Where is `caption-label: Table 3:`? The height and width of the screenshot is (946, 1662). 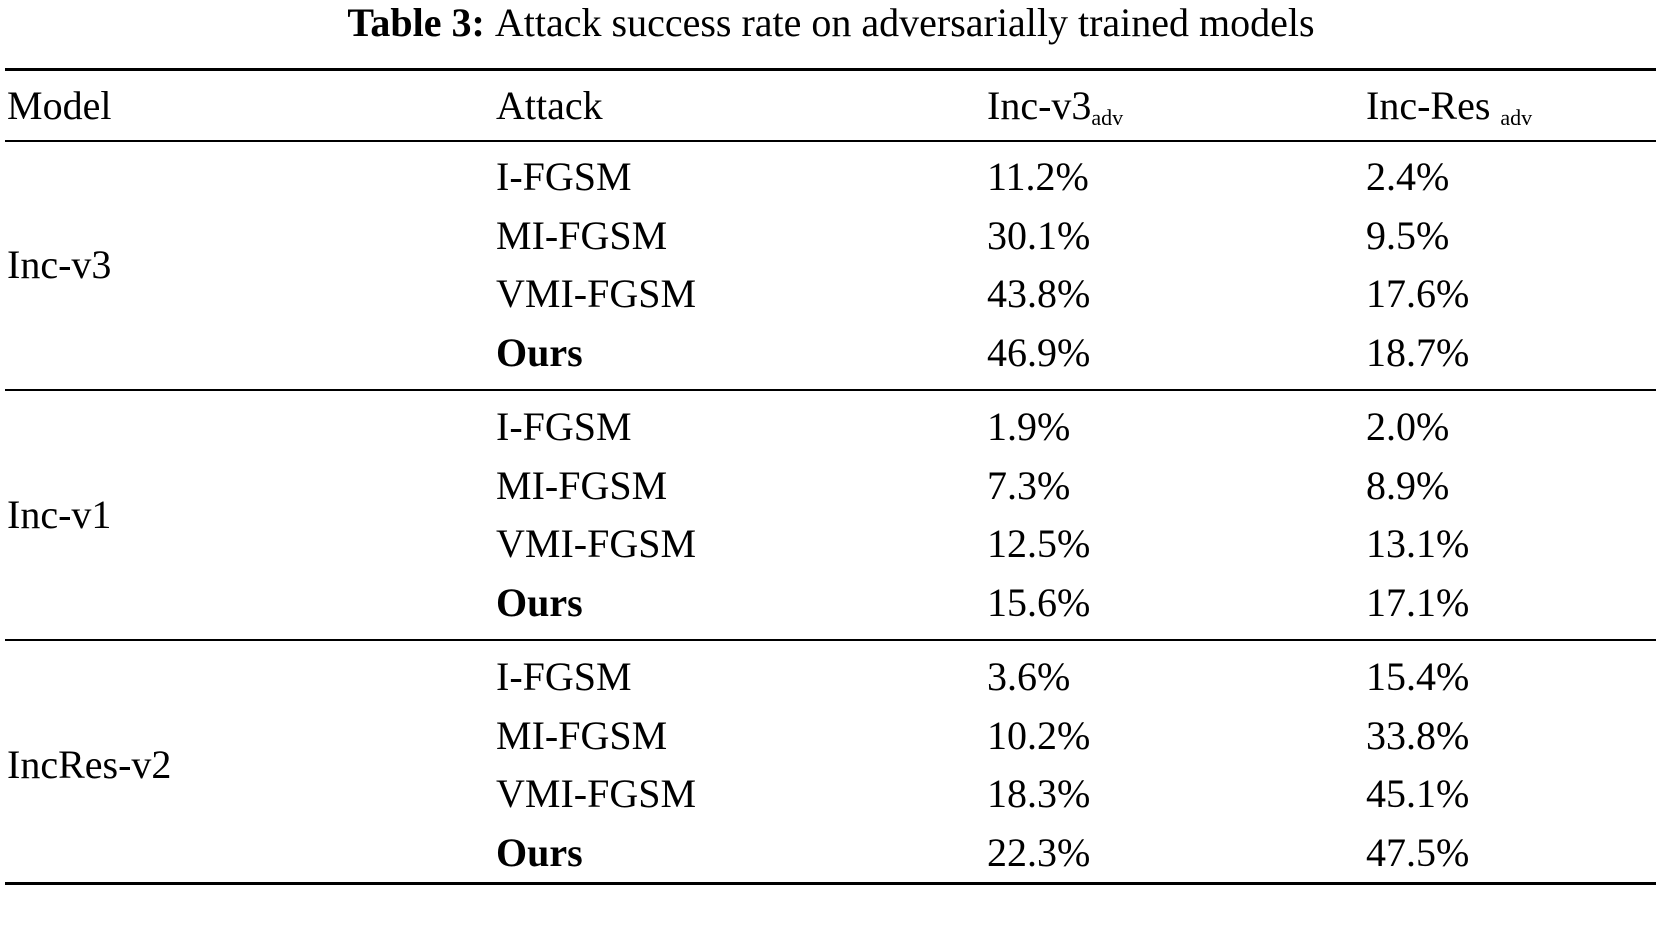
caption-label: Table 3: is located at coordinates (416, 22).